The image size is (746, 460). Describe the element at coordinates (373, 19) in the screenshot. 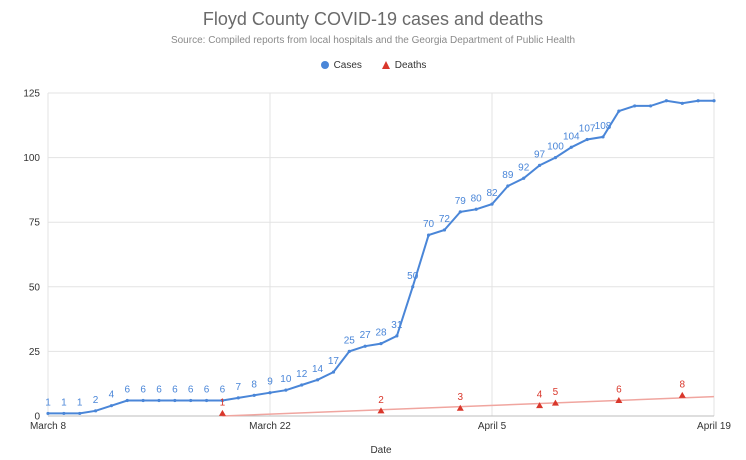

I see `chart-title: Floyd County COVID-19 cases and deaths` at that location.